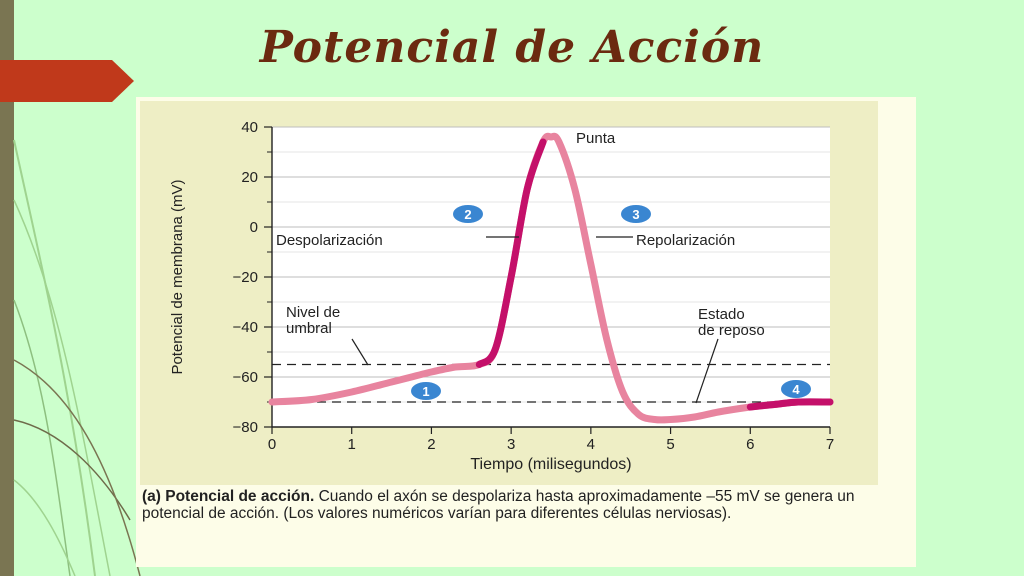  I want to click on marker-3-label: 3, so click(635, 214).